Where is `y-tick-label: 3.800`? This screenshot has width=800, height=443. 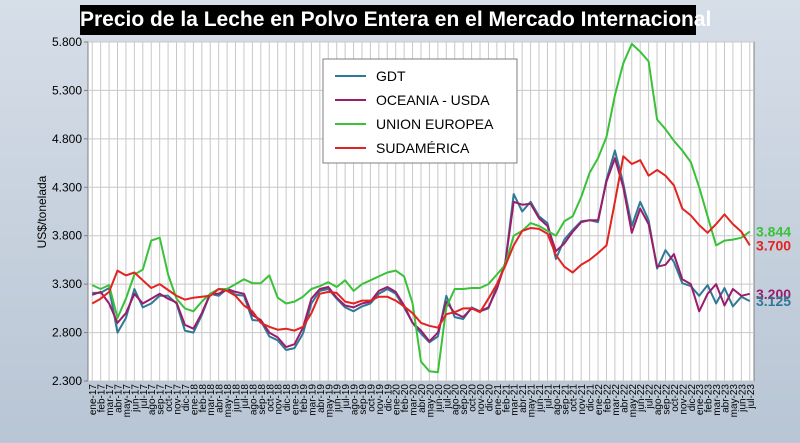
y-tick-label: 3.800 is located at coordinates (67, 236).